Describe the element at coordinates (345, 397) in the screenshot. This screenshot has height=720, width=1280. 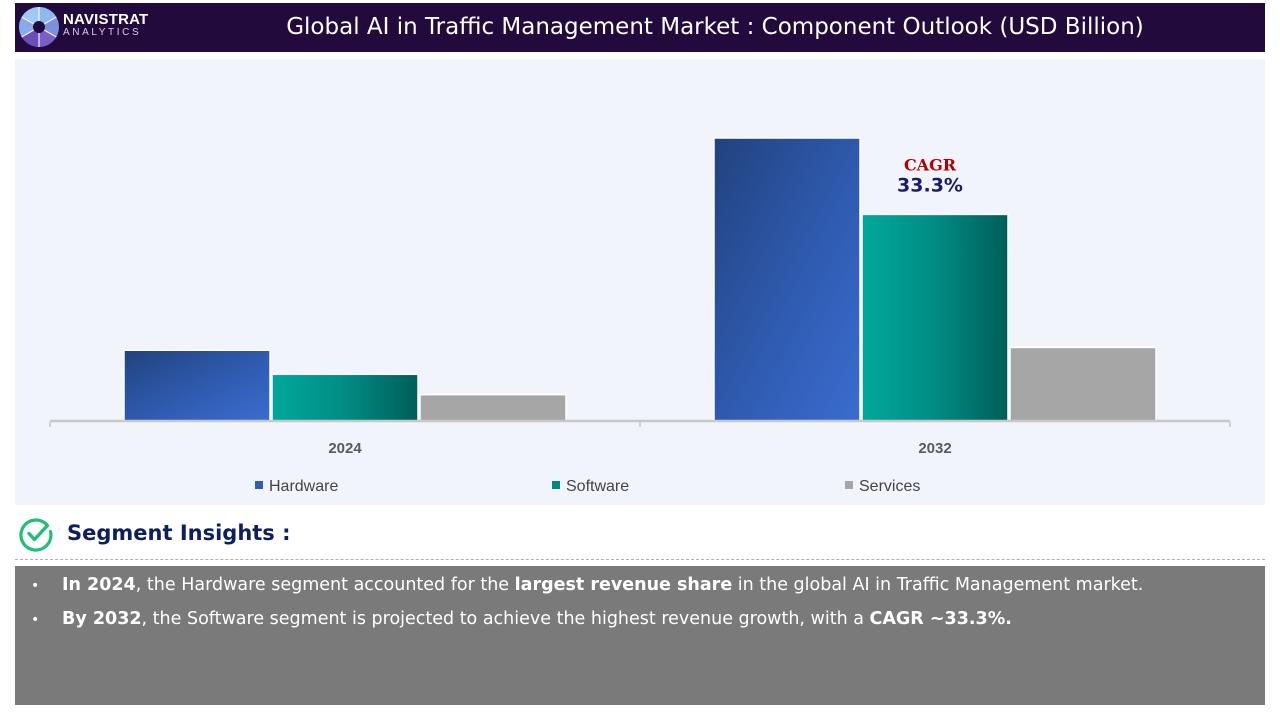
I see `bar-software-2024` at that location.